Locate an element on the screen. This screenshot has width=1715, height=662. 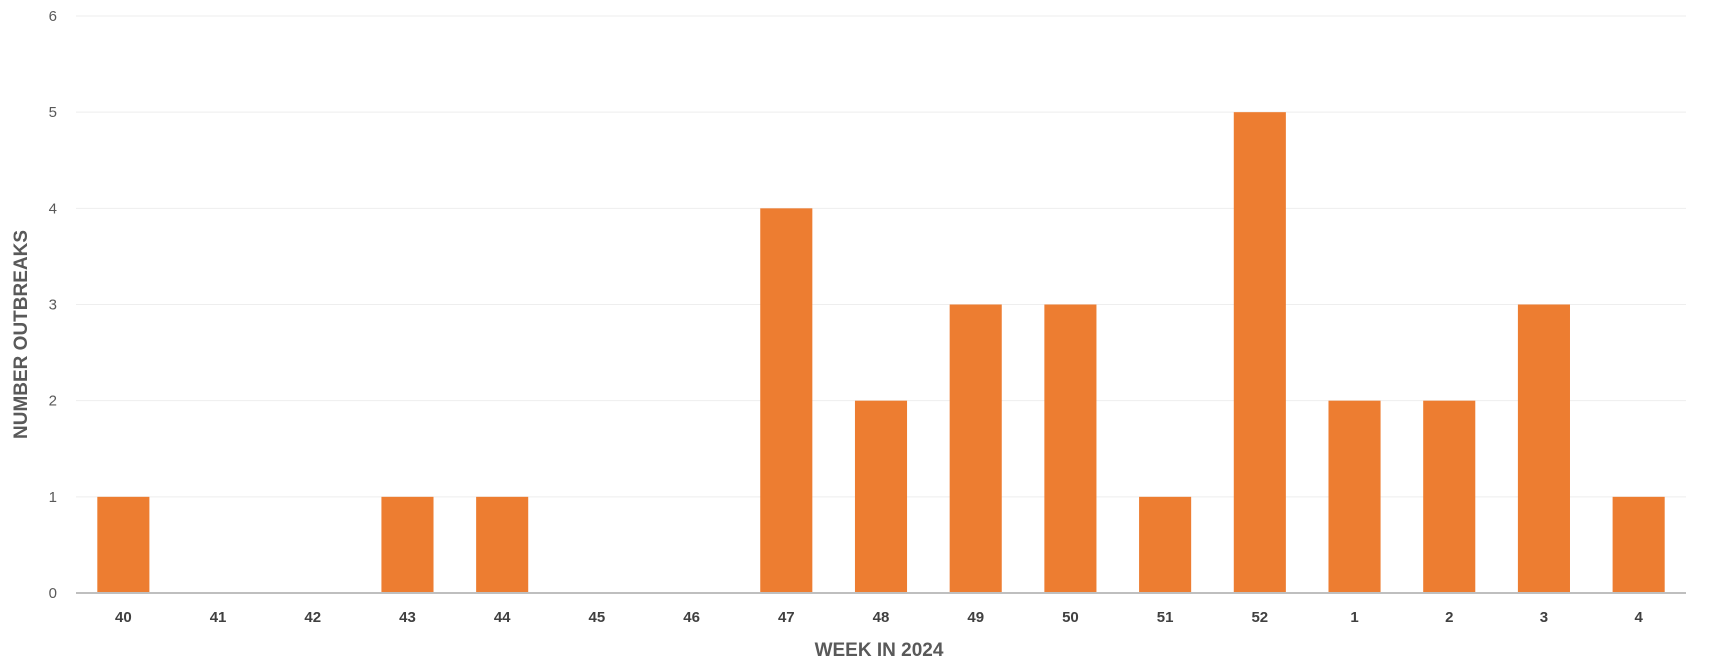
x-axis-ticks: 40 41 42 43 44 45 46 47 48 49 50 51 52 1 2 3 4 is located at coordinates (879, 617).